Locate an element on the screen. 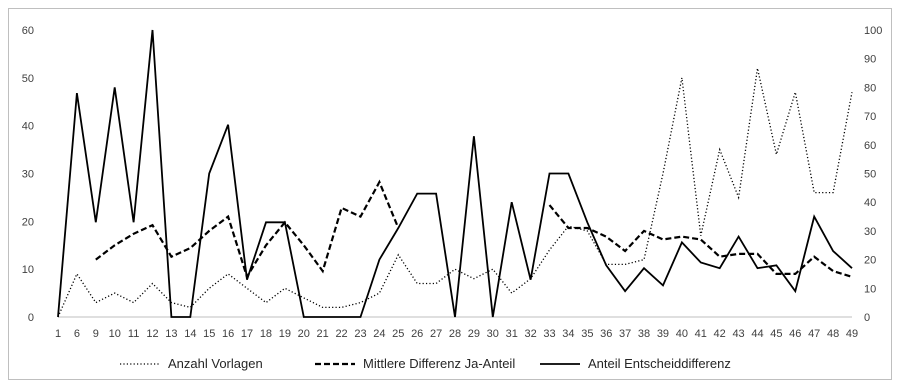  x-tick-label: 13 is located at coordinates (171, 334).